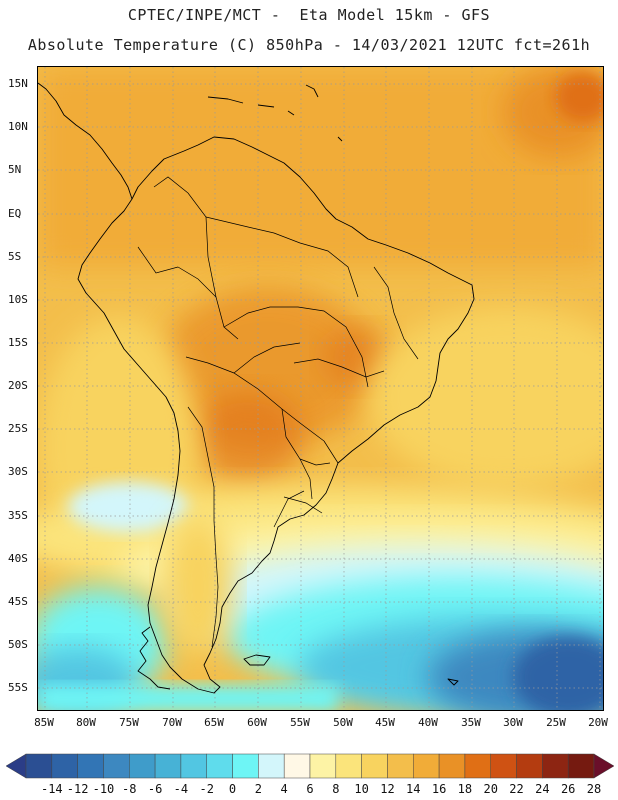 The width and height of the screenshot is (618, 800). I want to click on colorbar, so click(310, 766).